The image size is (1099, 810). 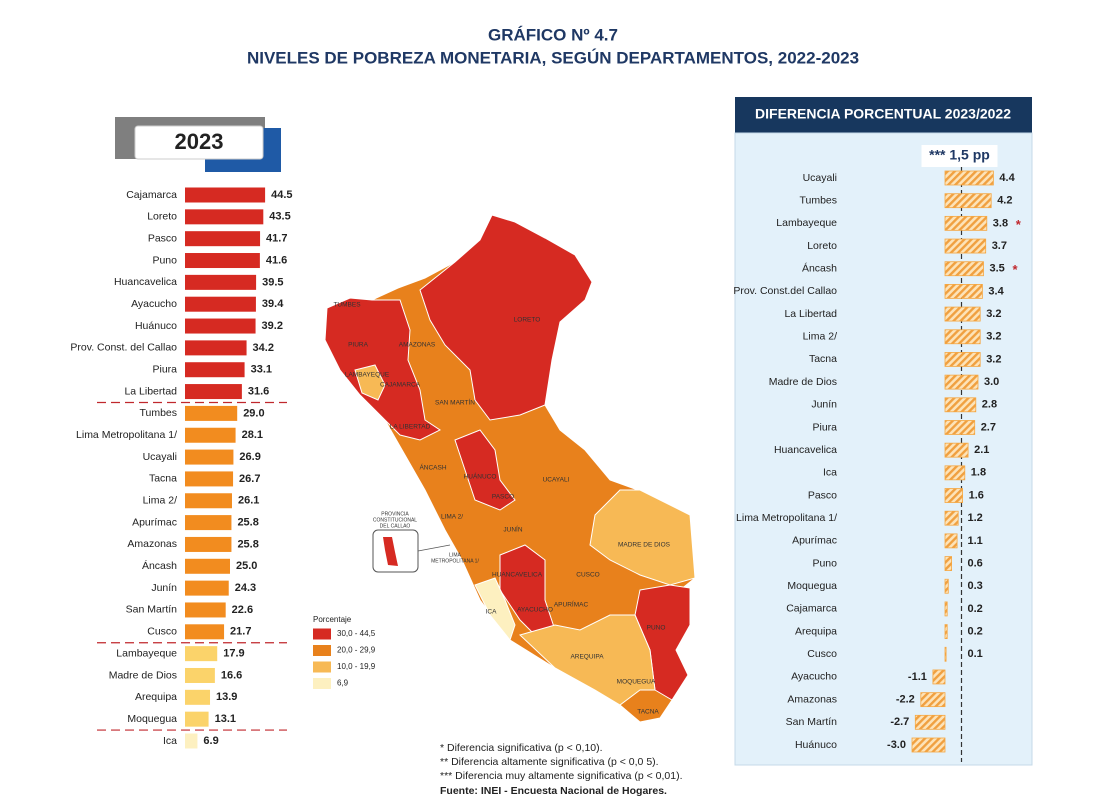 I want to click on map-inset-label: PROVINCIA, so click(x=395, y=514).